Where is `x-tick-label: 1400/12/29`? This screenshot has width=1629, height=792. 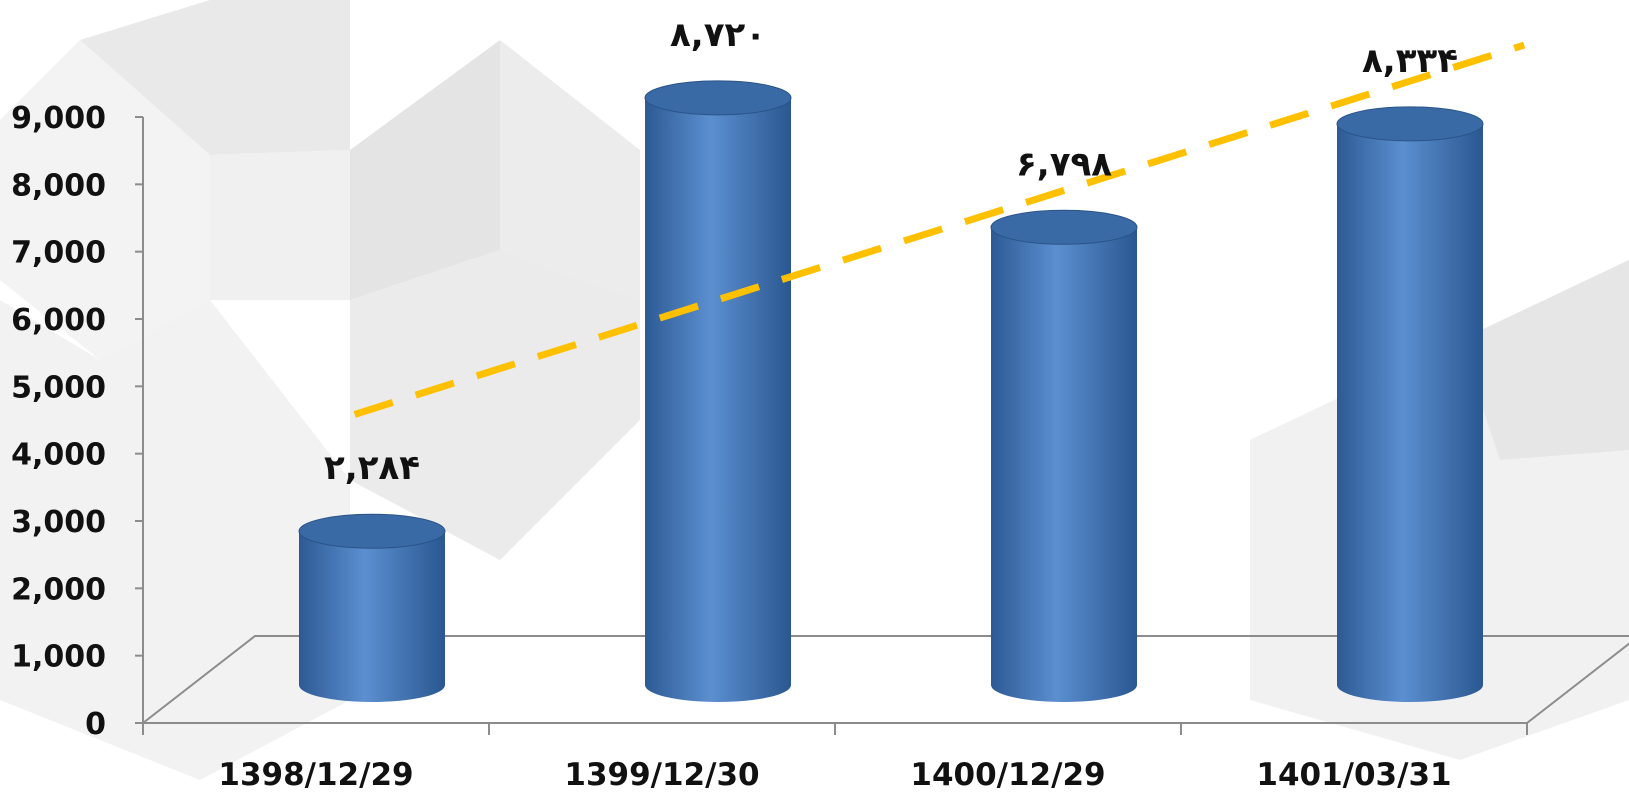
x-tick-label: 1400/12/29 is located at coordinates (1007, 774).